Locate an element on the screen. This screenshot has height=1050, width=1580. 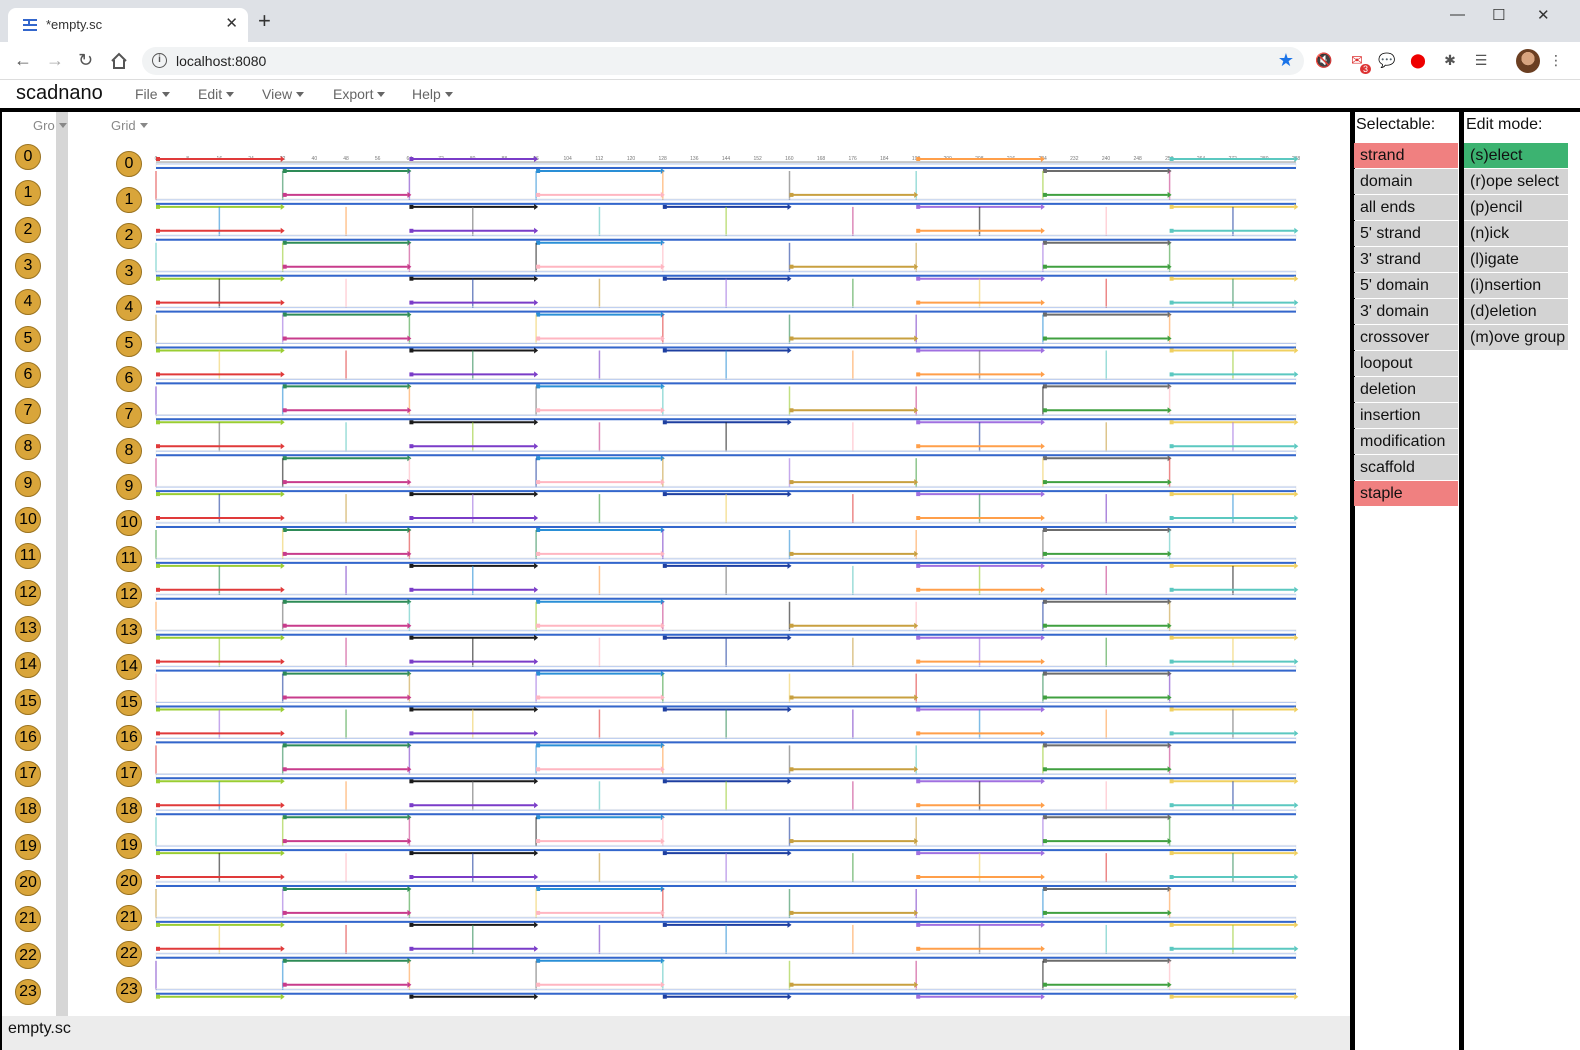
side-helix-2: 2 is located at coordinates (28, 229).